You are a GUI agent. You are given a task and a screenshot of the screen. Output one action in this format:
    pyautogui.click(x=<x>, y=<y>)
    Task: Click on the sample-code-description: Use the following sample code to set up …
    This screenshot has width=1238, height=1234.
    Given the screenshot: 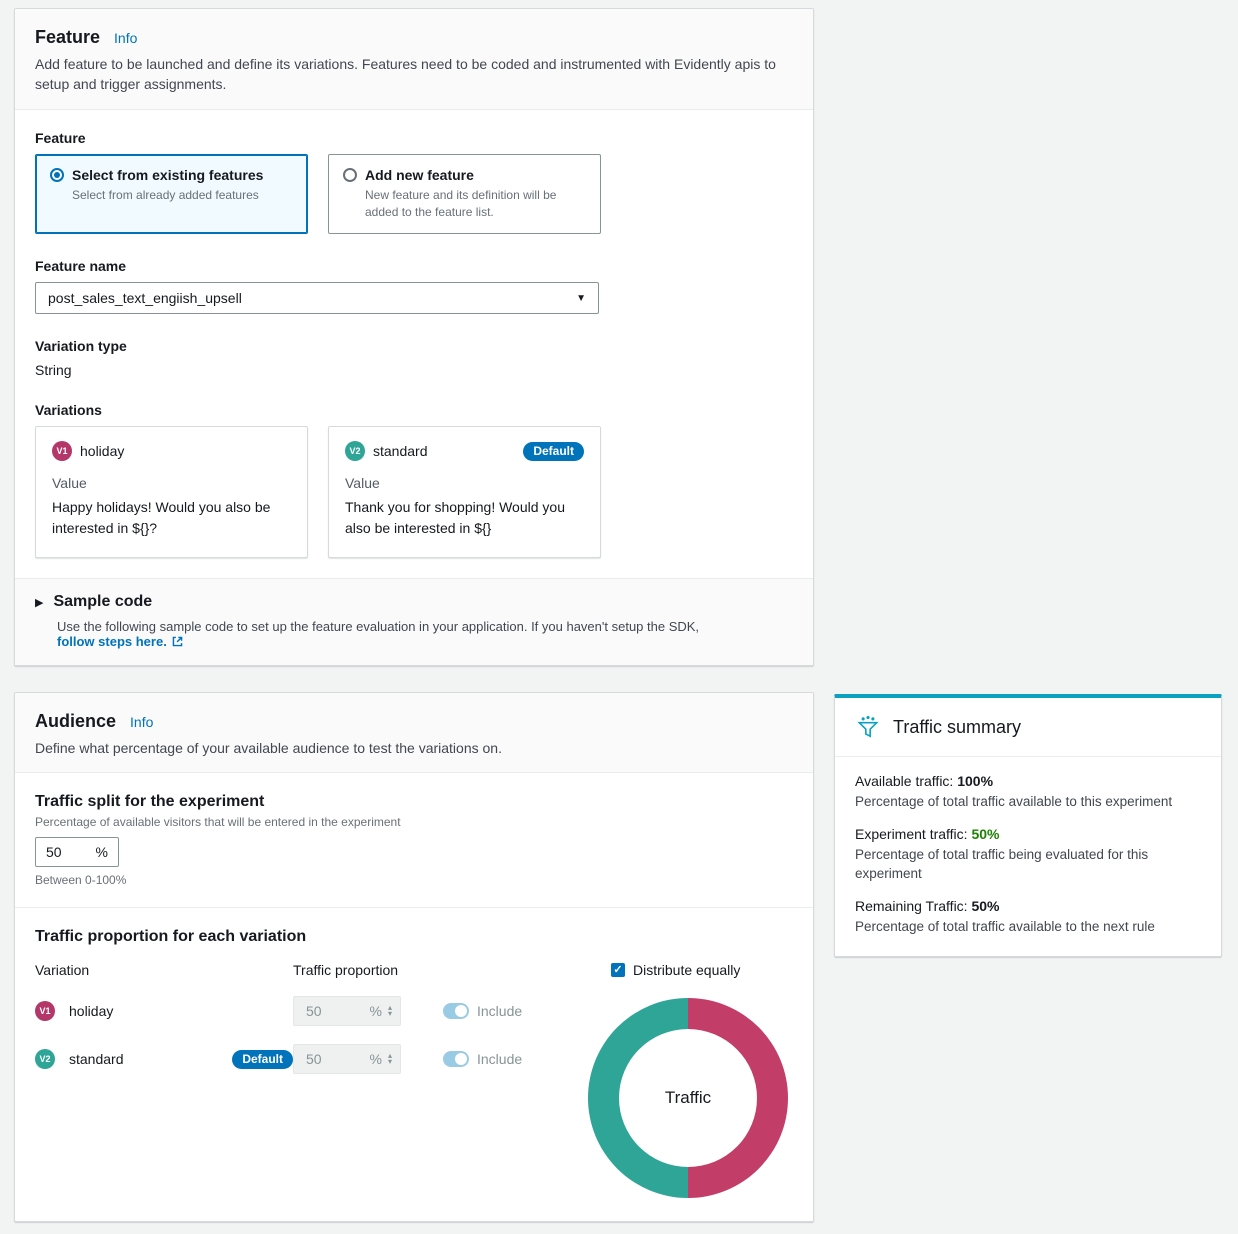 What is the action you would take?
    pyautogui.click(x=378, y=627)
    